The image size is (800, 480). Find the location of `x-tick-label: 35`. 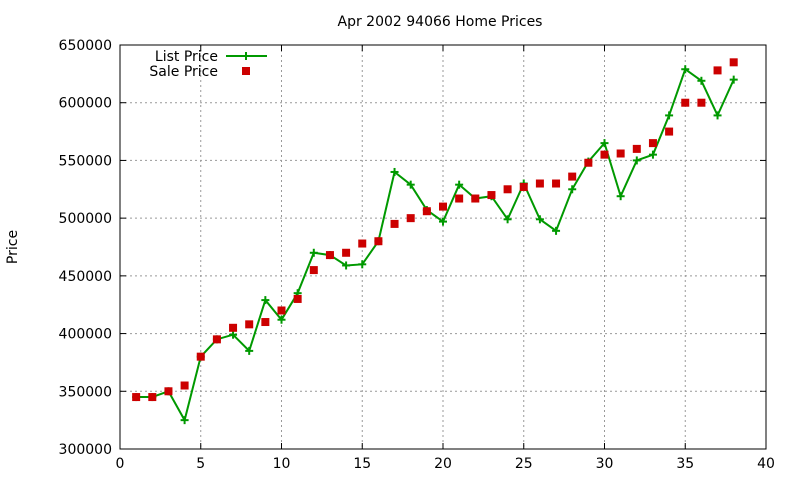

x-tick-label: 35 is located at coordinates (685, 464).